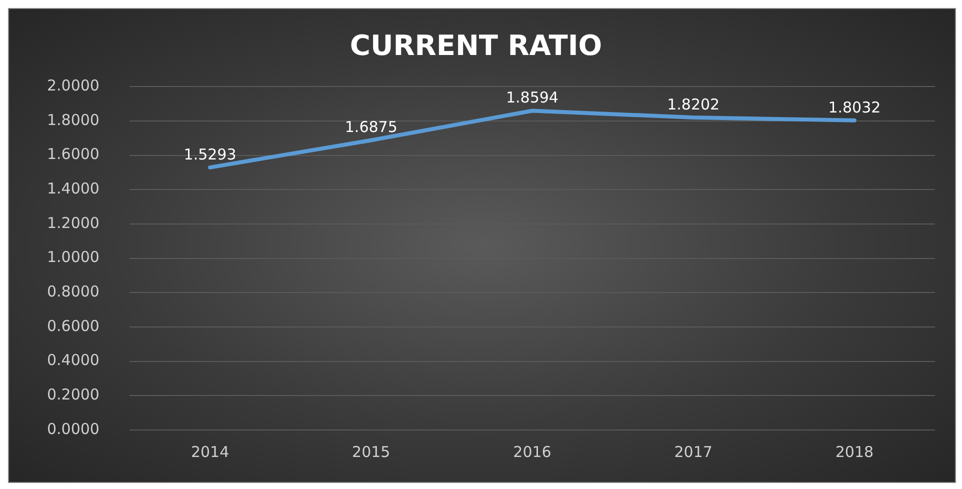  What do you see at coordinates (73, 257) in the screenshot?
I see `y-tick-label: 1.0000` at bounding box center [73, 257].